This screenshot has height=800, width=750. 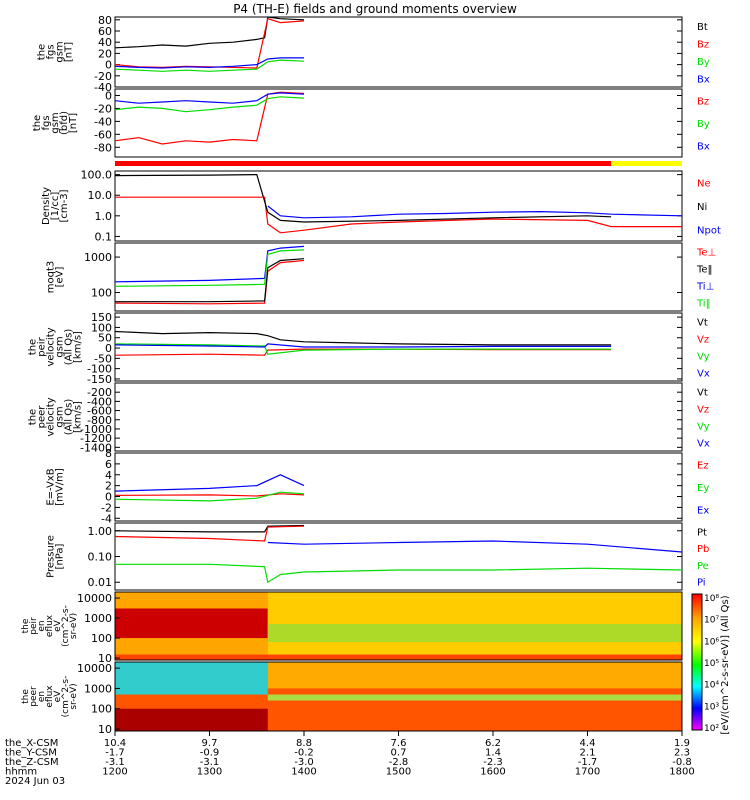 I want to click on y-tick-label: 10, so click(x=105, y=658).